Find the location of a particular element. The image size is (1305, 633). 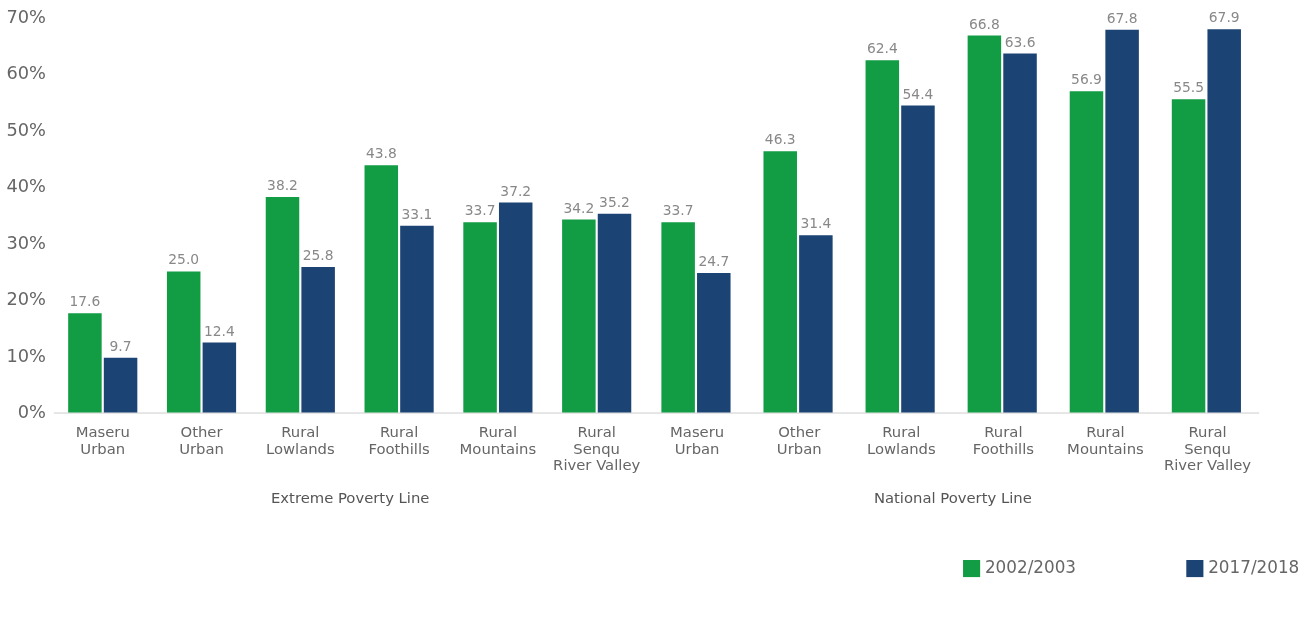

y-tick-label: 70% is located at coordinates (26, 16).